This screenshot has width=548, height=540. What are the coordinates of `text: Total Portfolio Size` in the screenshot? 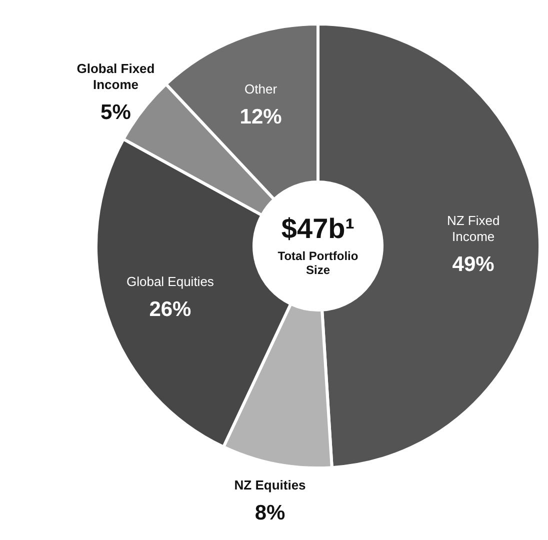 It's located at (318, 263).